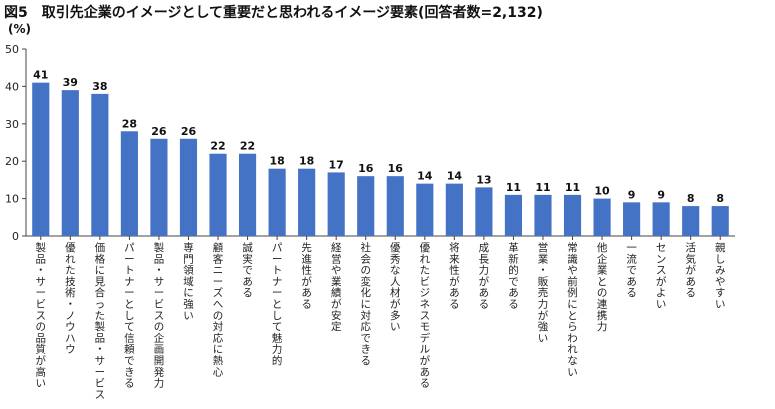 Image resolution: width=775 pixels, height=409 pixels. I want to click on category-label: 製品・サービスの品質が高い, so click(41, 315).